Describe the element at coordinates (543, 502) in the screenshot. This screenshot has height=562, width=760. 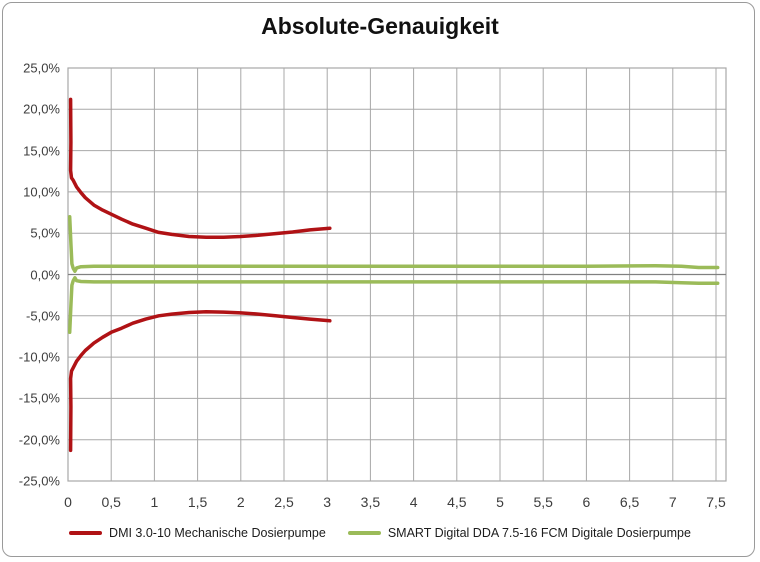
I see `x-tick-label: 5,5` at that location.